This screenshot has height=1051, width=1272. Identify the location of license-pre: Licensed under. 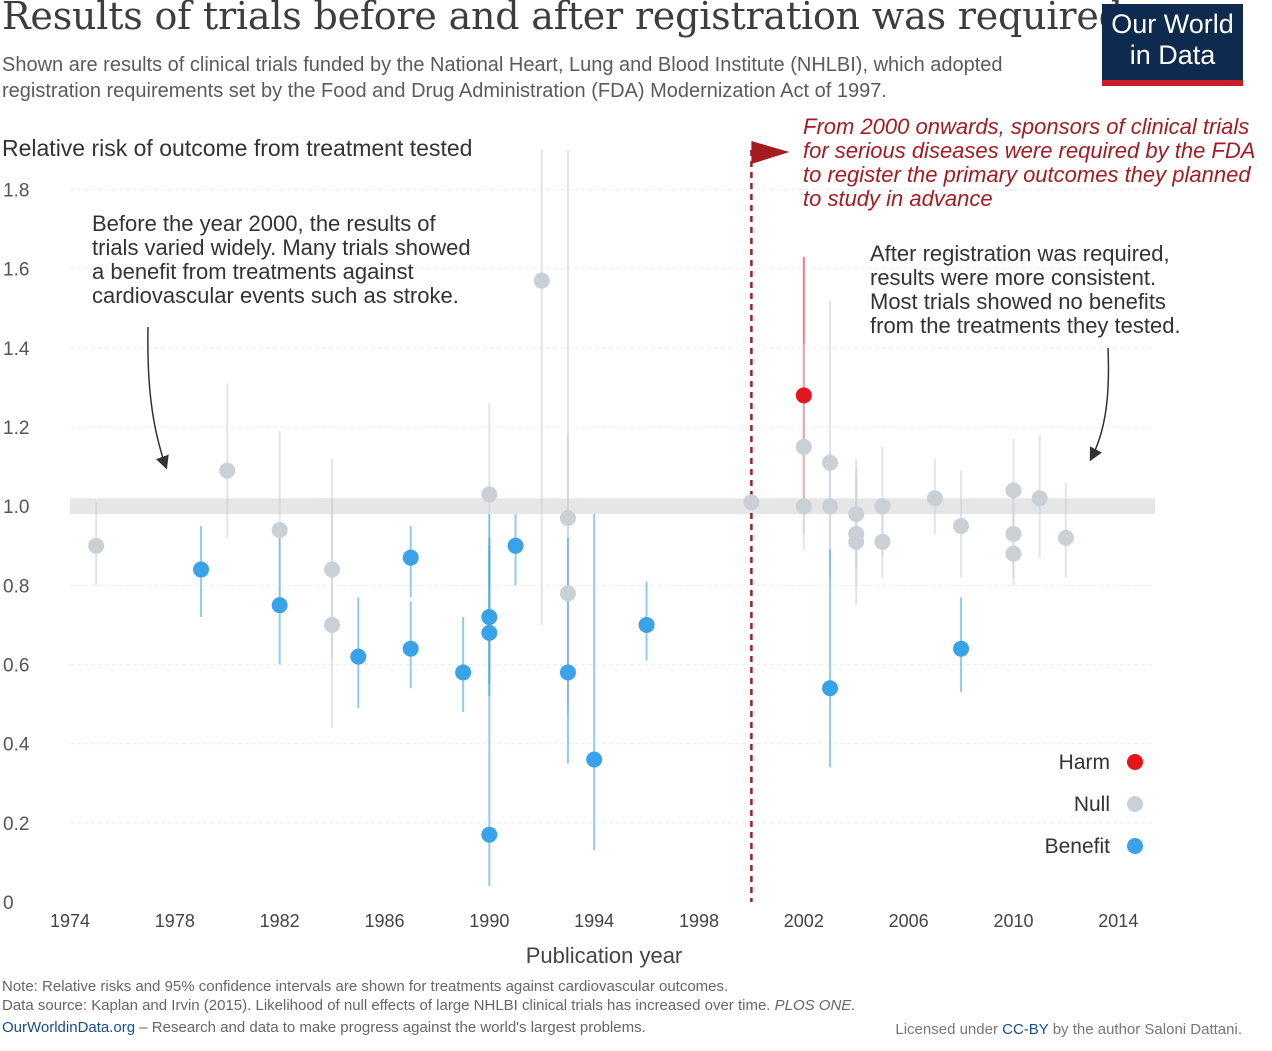
(949, 1029).